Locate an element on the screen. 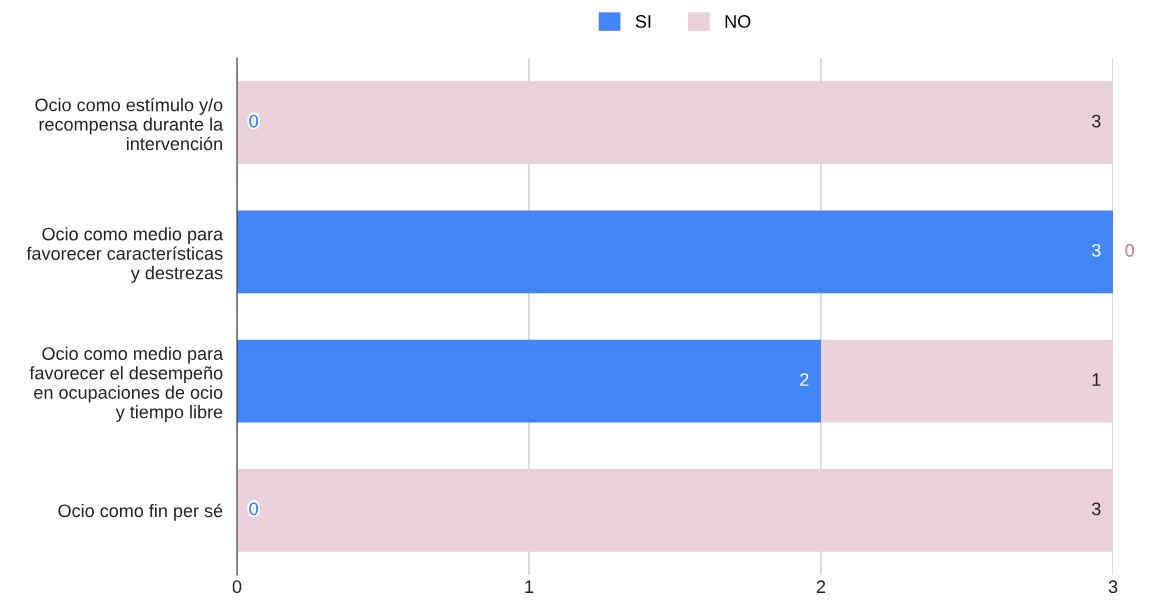 This screenshot has height=601, width=1149. x-tick-label: 0 is located at coordinates (237, 587).